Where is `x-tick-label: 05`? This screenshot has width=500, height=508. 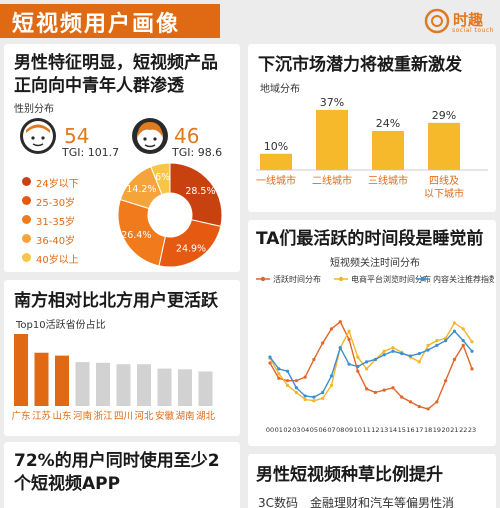 x-tick-label: 05 is located at coordinates (314, 430).